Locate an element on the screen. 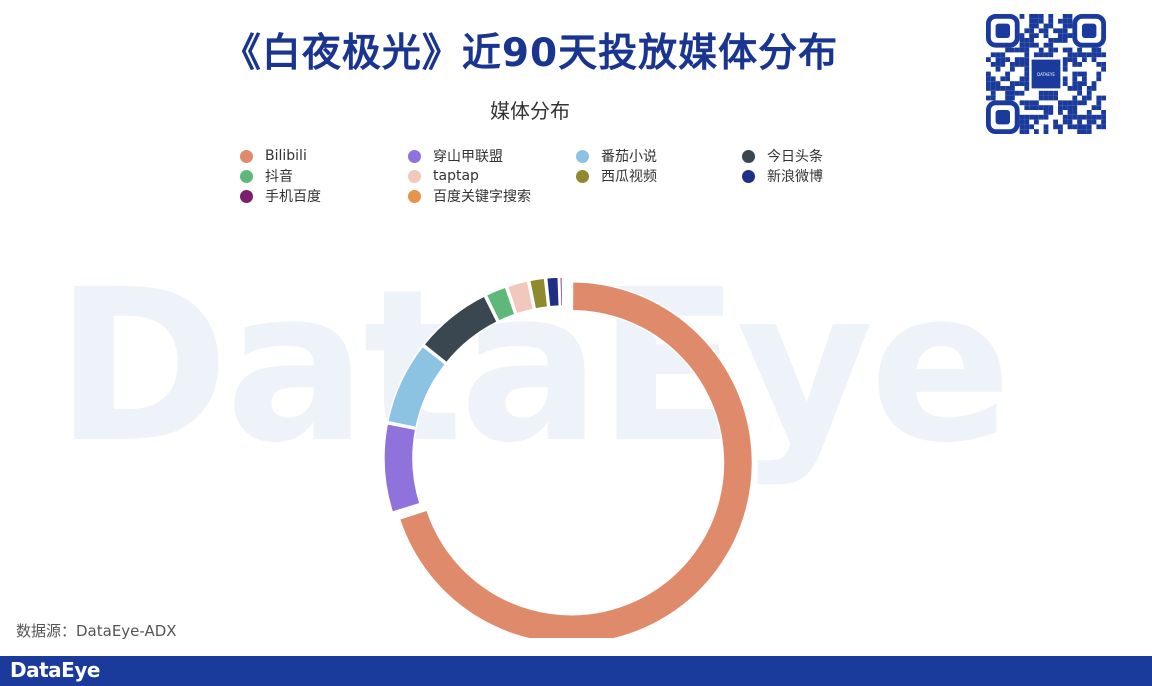  slice-百度关键字搜索 is located at coordinates (564, 291).